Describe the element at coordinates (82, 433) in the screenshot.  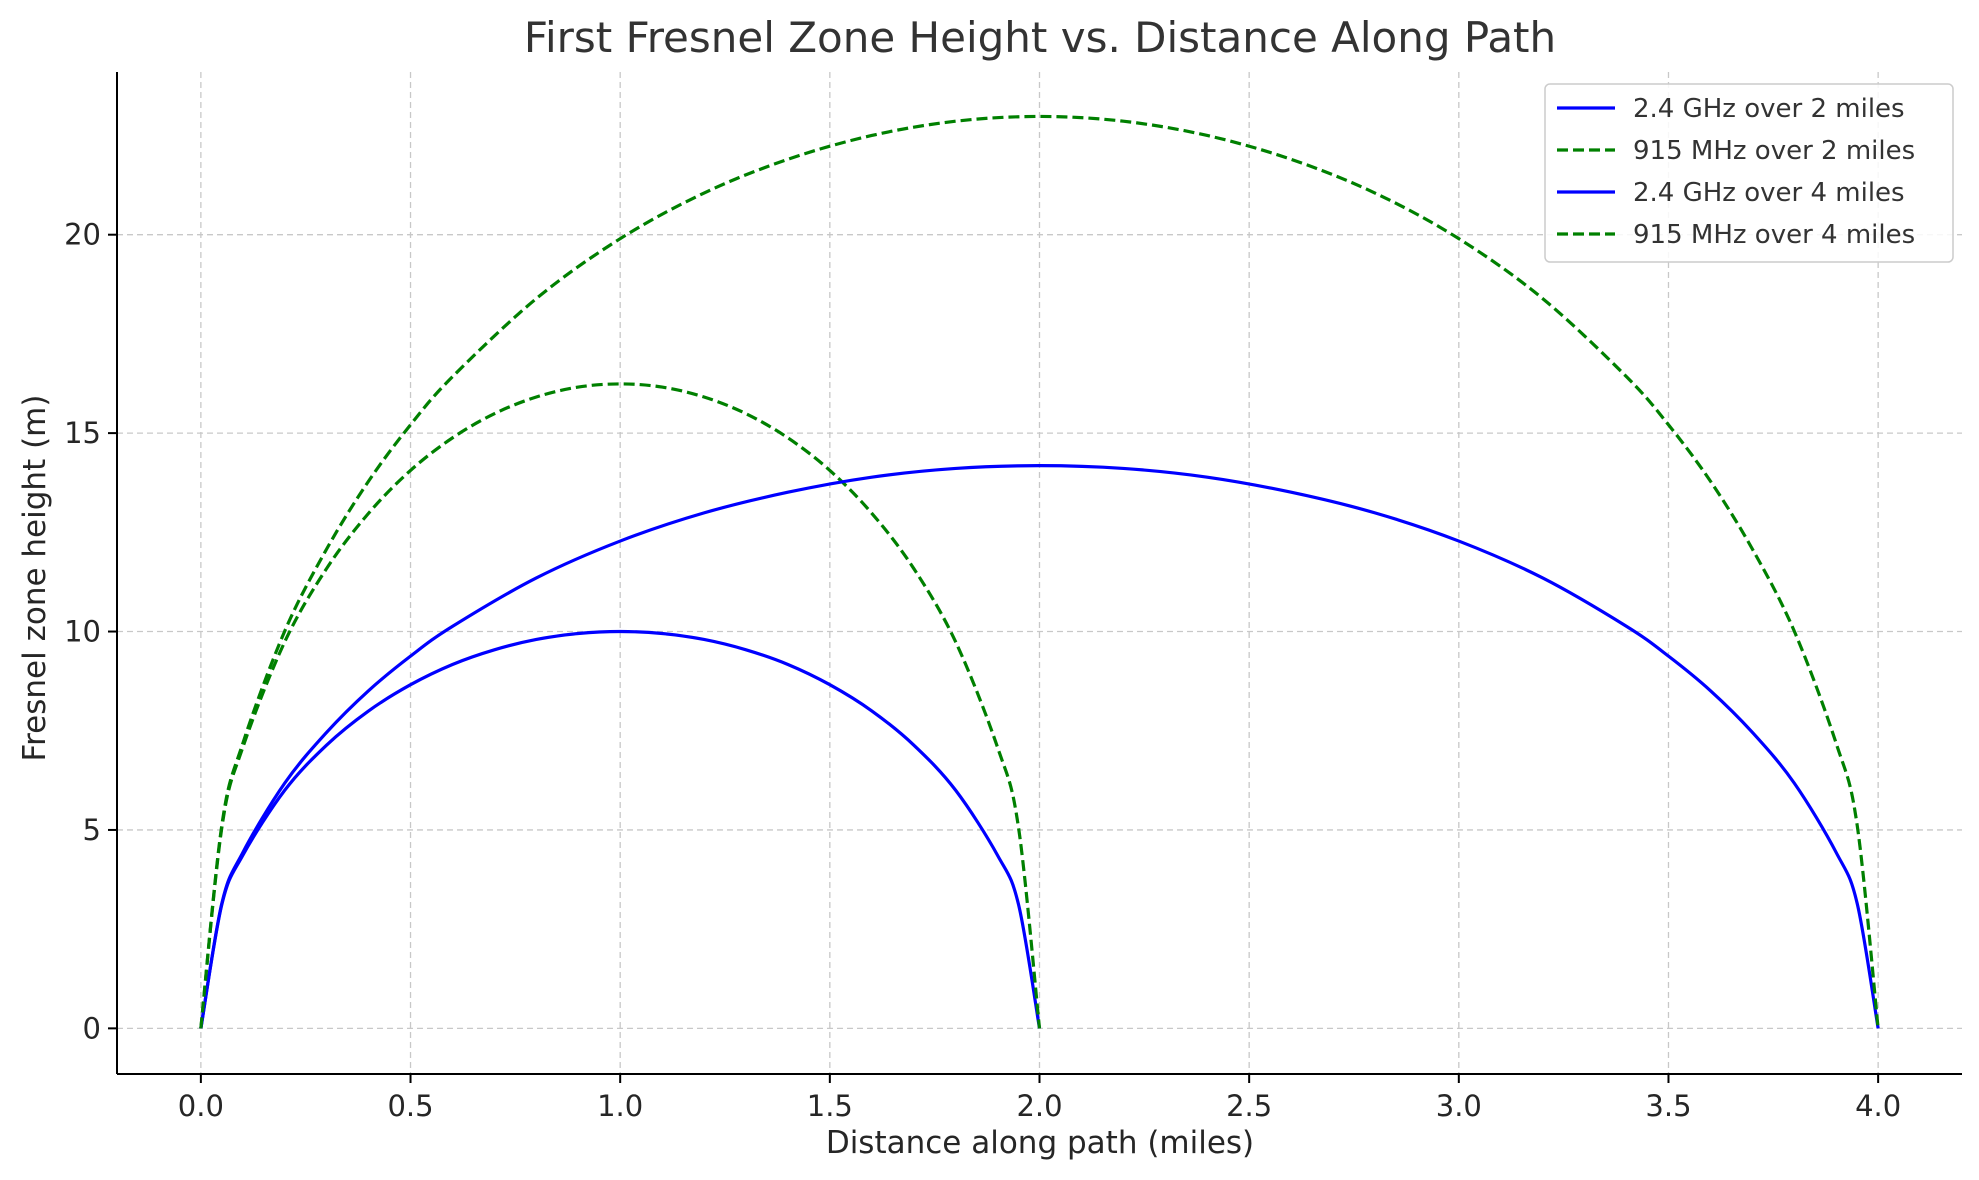
I see `y-tick-label: 15` at that location.